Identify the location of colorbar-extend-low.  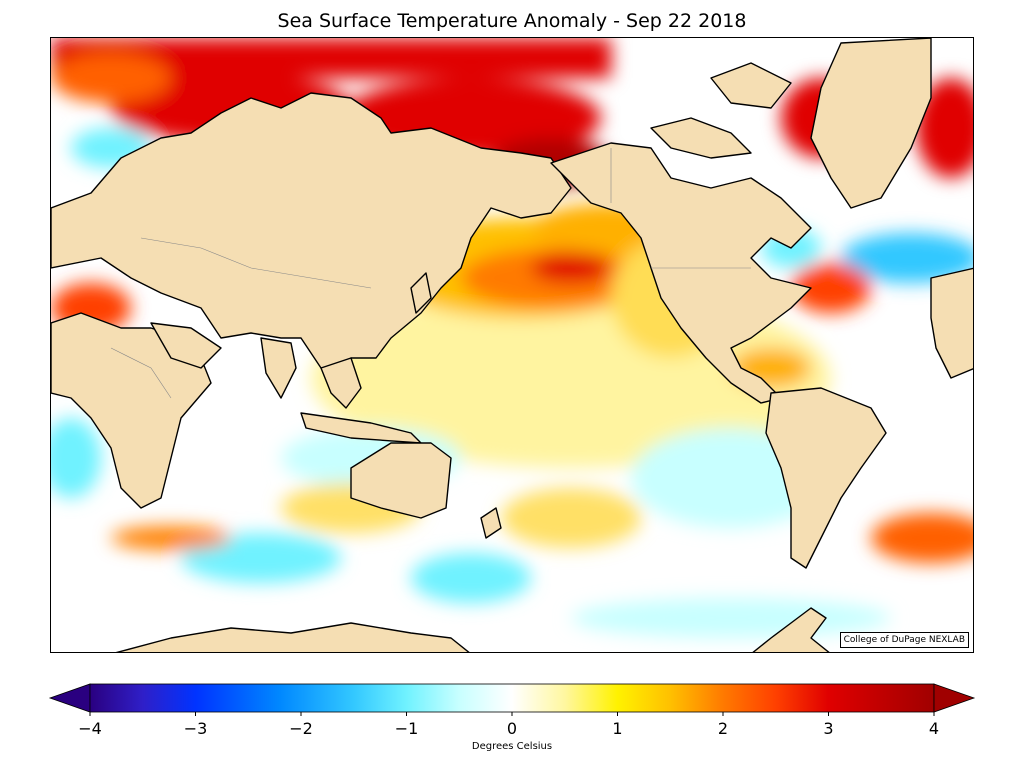
(69, 698).